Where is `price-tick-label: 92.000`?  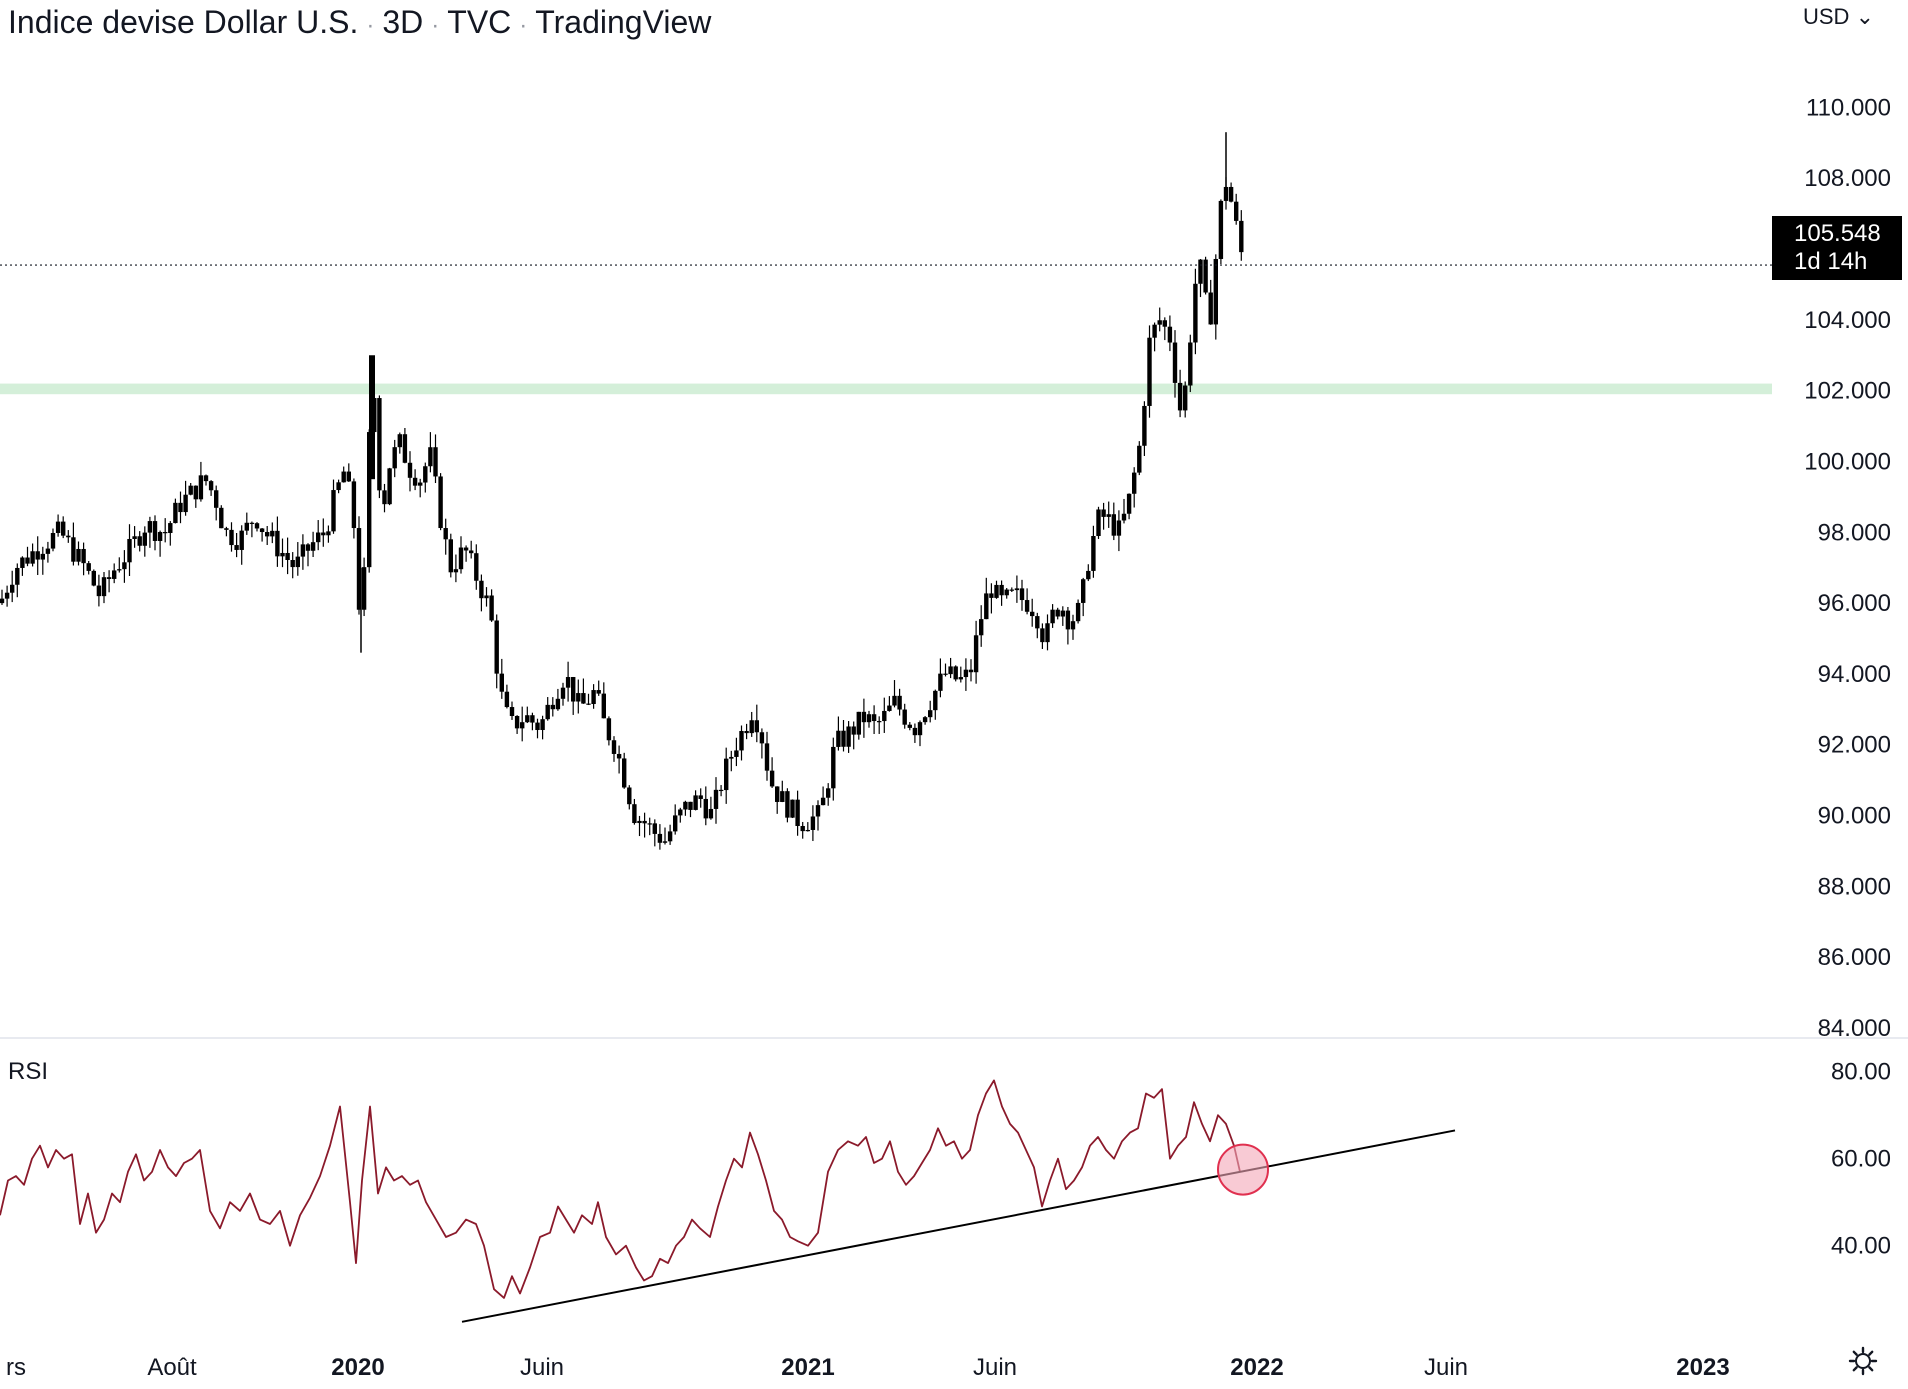 price-tick-label: 92.000 is located at coordinates (1854, 745).